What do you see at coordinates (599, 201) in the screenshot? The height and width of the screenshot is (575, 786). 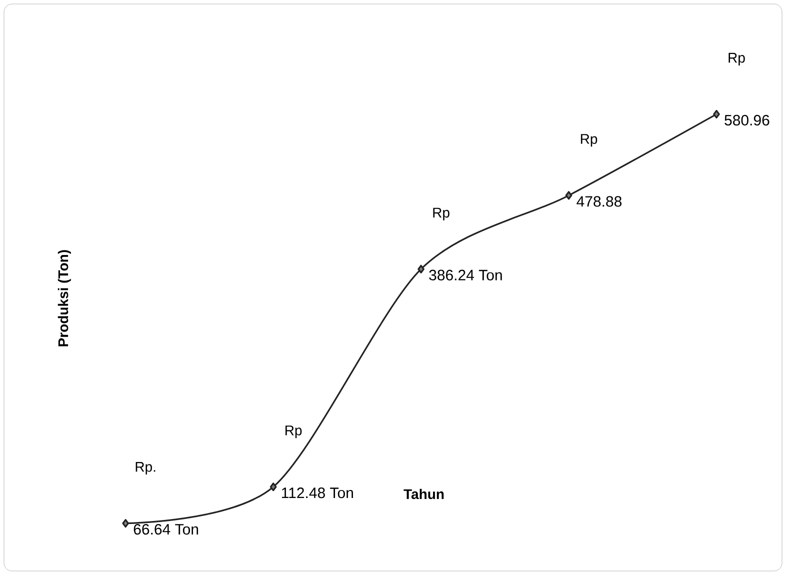 I see `data-label: 478.88` at bounding box center [599, 201].